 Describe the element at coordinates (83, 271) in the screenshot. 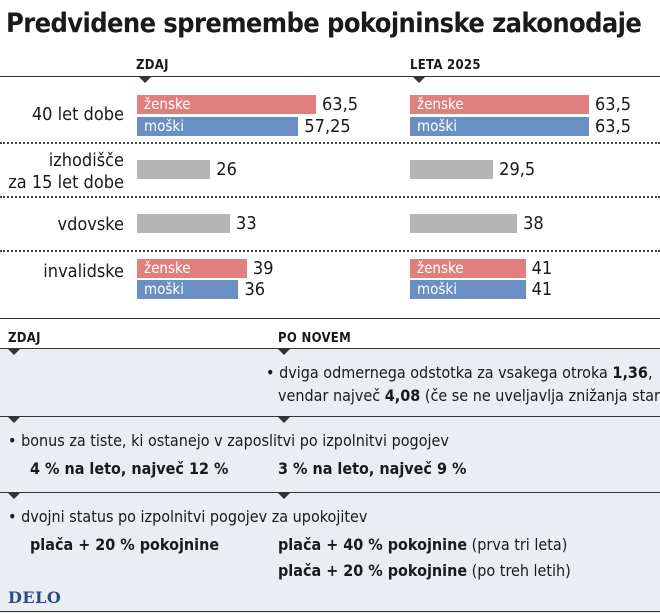

I see `row-label: invalidske` at that location.